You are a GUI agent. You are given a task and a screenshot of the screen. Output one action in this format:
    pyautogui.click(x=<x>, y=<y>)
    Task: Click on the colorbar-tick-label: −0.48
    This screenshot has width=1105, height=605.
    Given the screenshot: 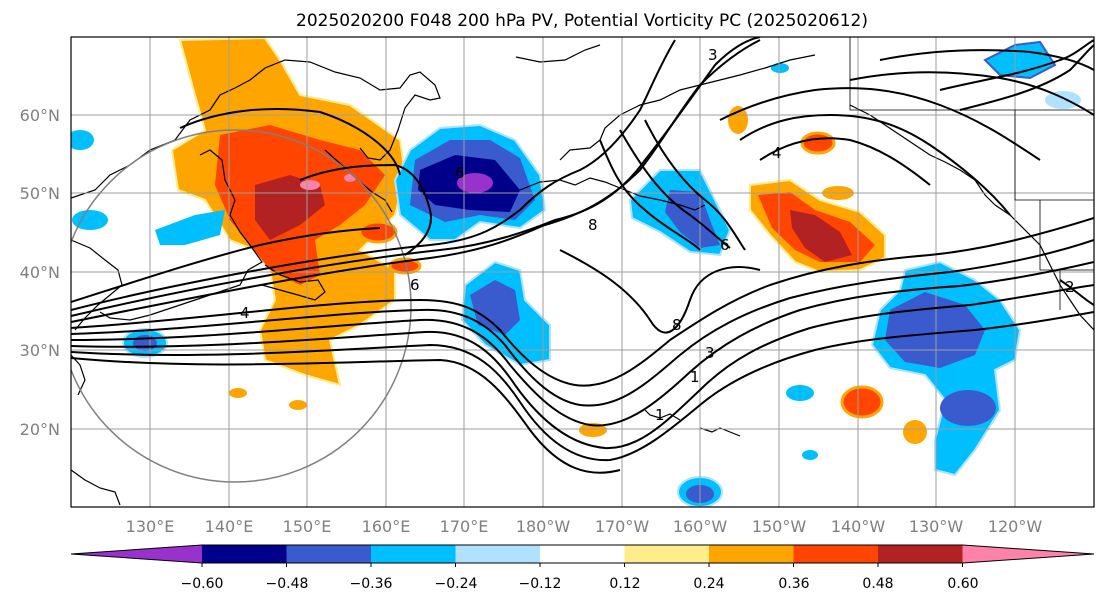 What is the action you would take?
    pyautogui.click(x=287, y=584)
    